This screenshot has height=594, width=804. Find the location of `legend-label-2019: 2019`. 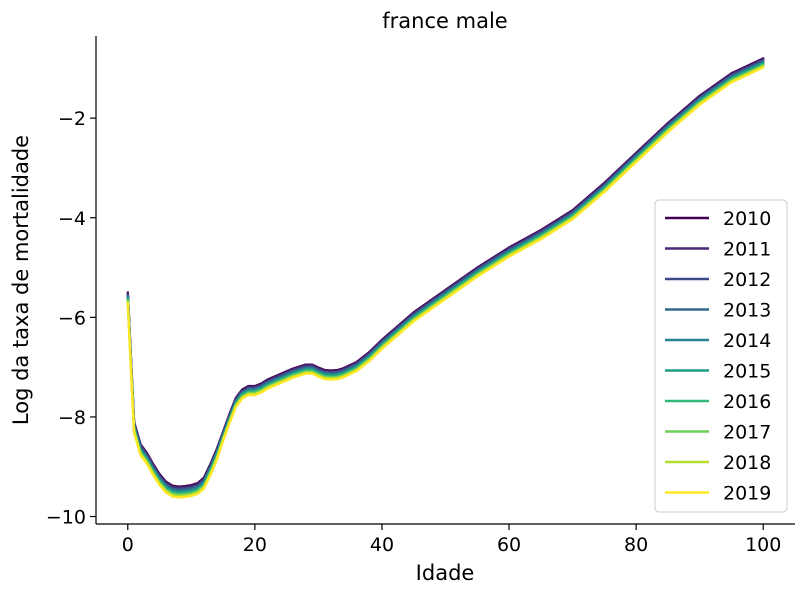

legend-label-2019: 2019 is located at coordinates (747, 494).